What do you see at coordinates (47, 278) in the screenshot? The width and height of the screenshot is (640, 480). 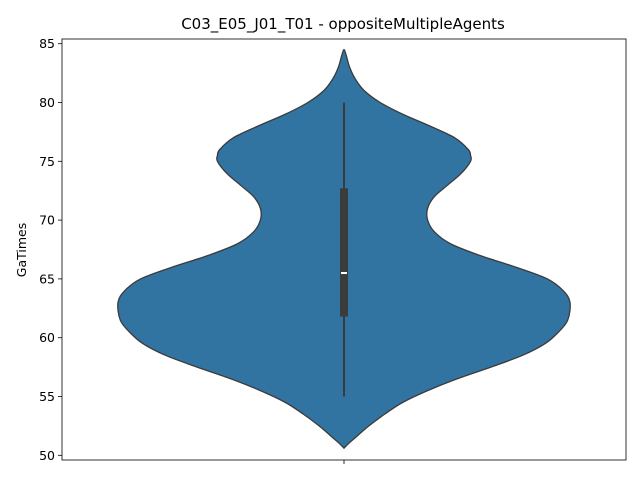 I see `y-tick-label: 65` at bounding box center [47, 278].